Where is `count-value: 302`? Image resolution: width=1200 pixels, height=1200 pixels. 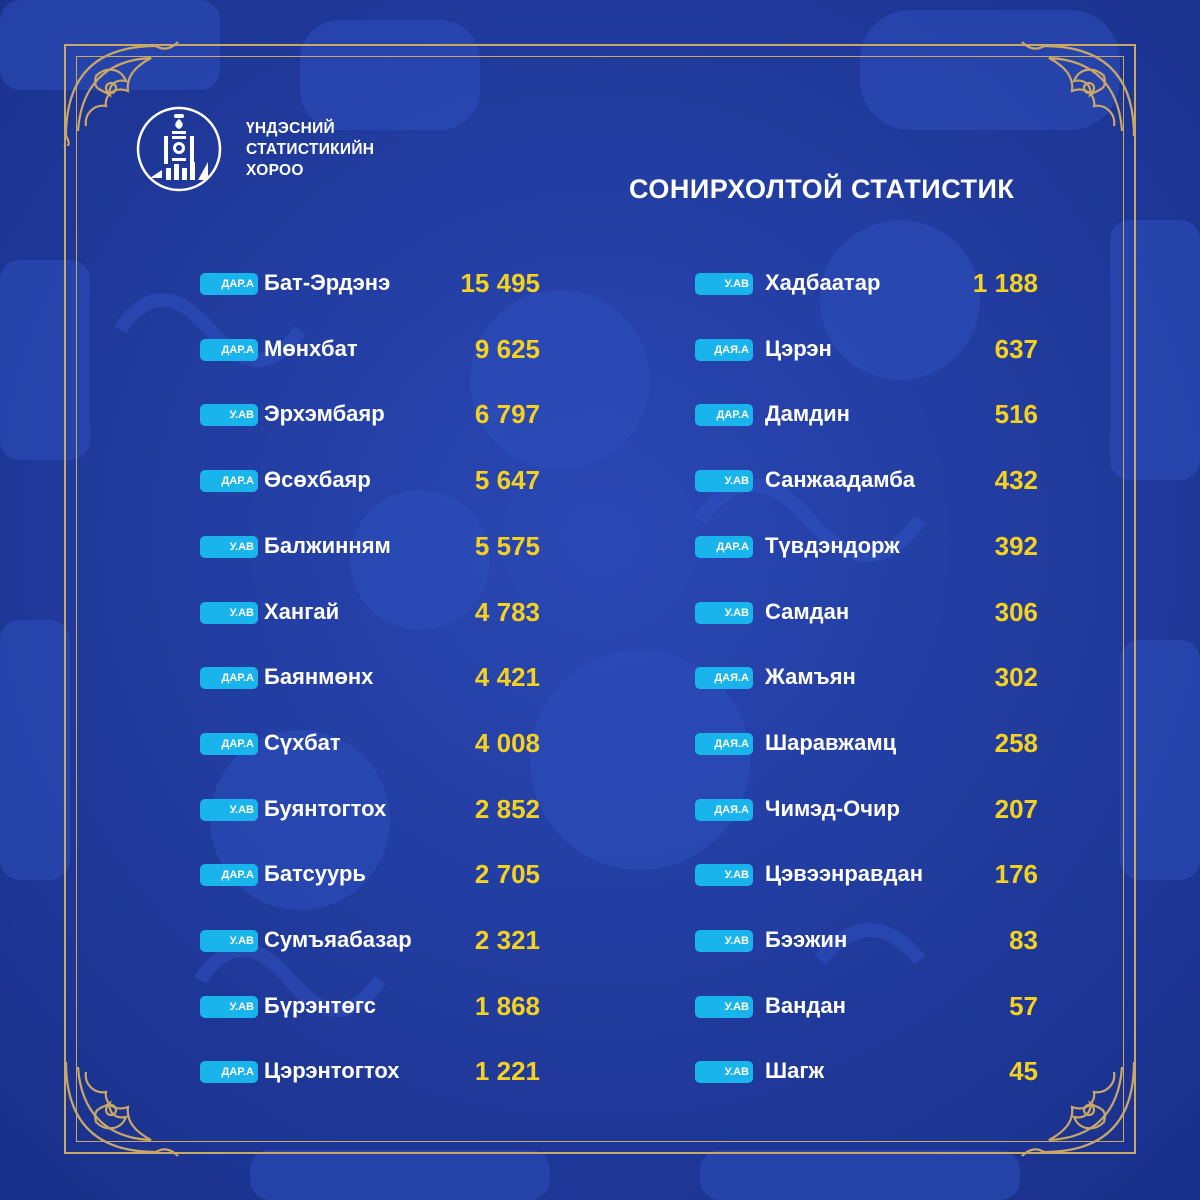 count-value: 302 is located at coordinates (1016, 677).